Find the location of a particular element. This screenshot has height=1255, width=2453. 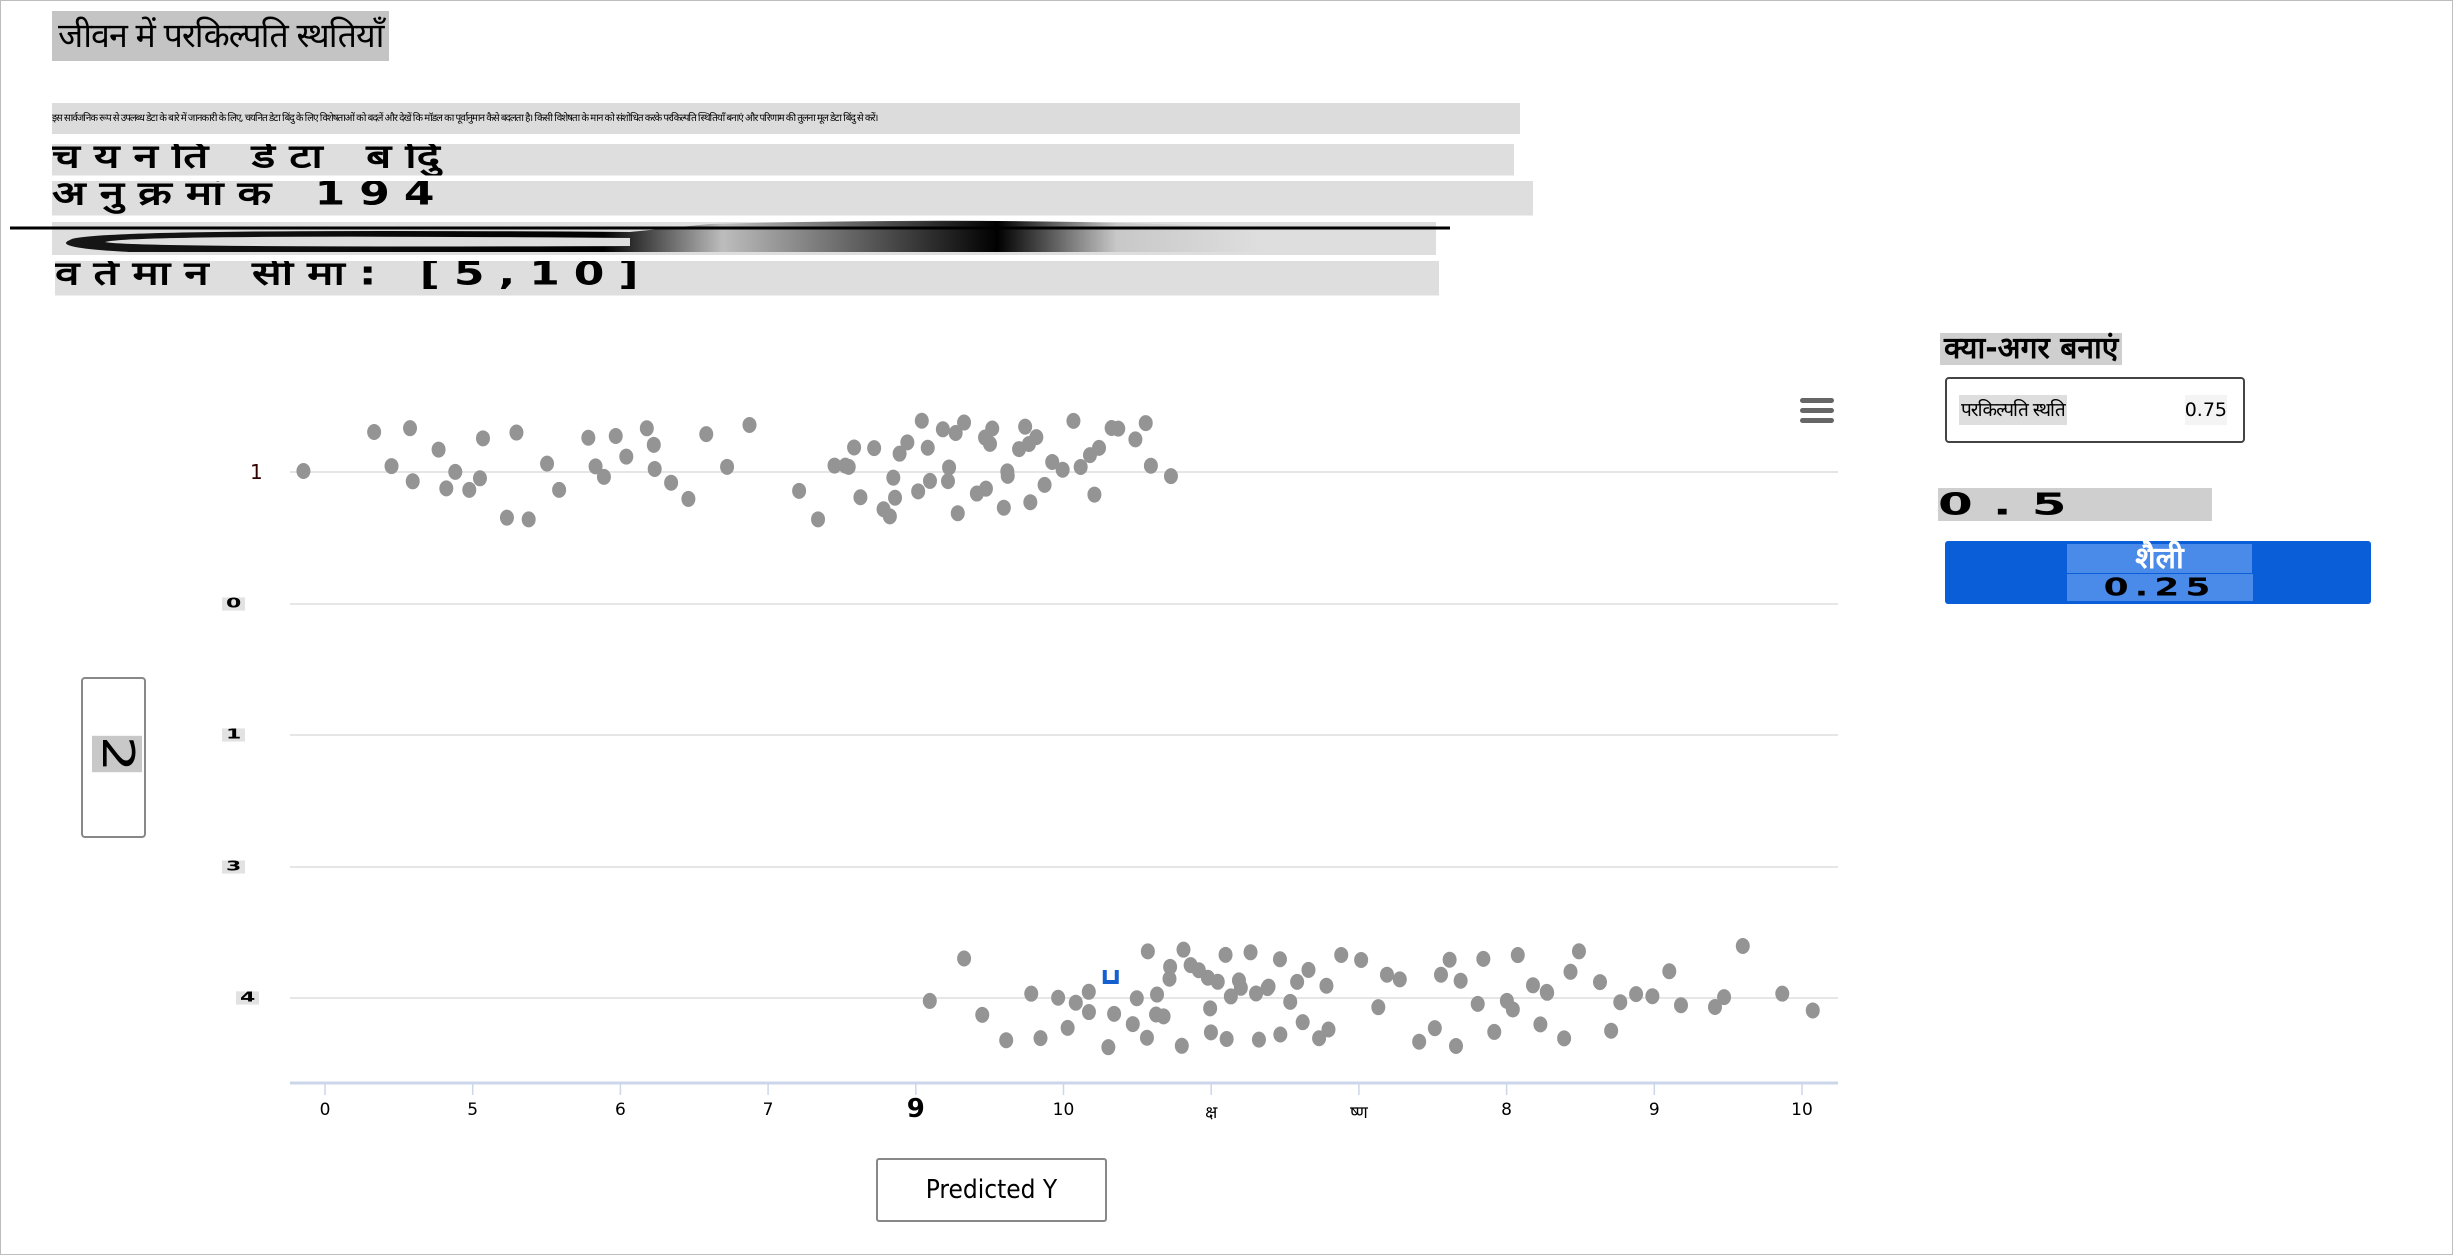

range-slider is located at coordinates (730, 237).